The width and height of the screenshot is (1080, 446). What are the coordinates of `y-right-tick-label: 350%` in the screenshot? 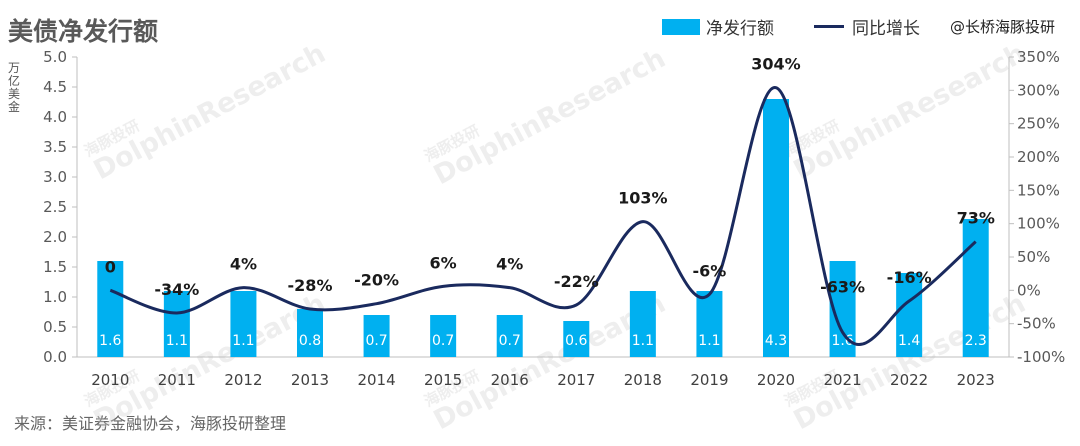 It's located at (1038, 57).